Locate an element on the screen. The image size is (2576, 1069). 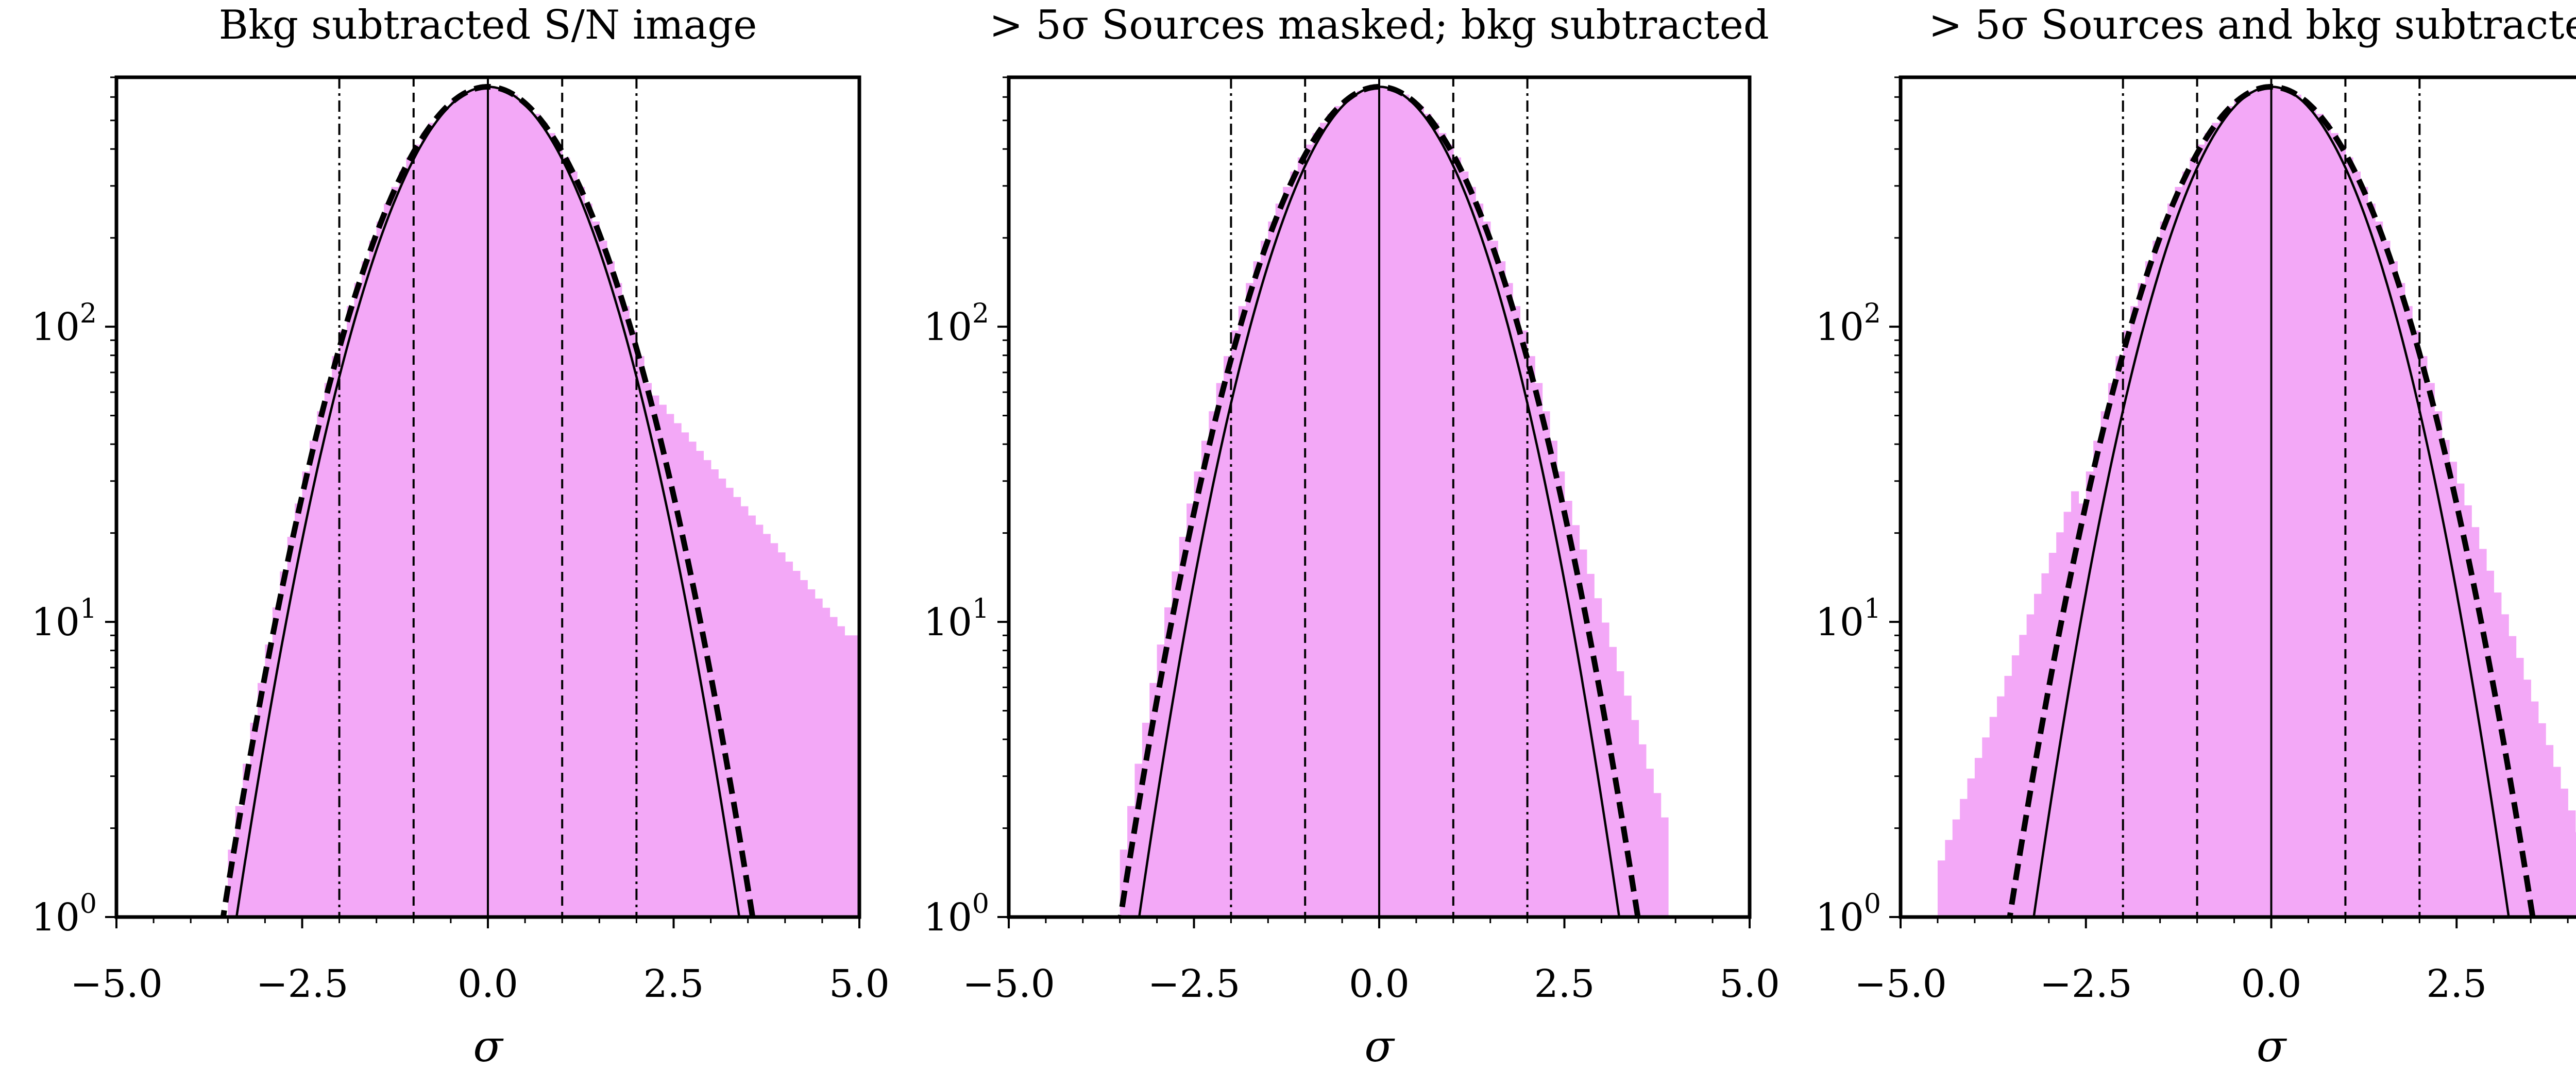
x-axis-label: σ is located at coordinates (488, 1045).